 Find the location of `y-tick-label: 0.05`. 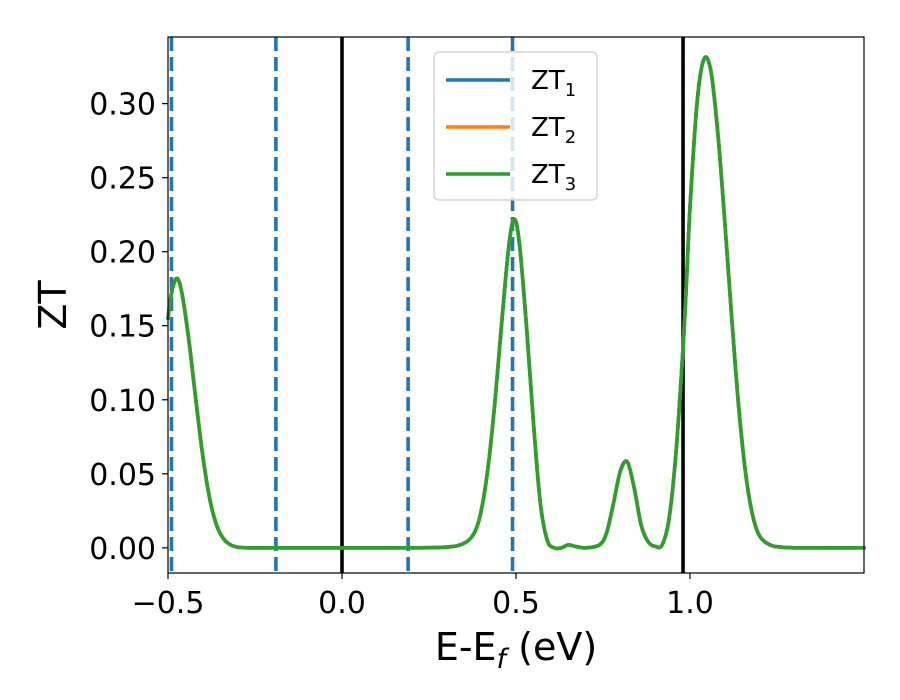

y-tick-label: 0.05 is located at coordinates (122, 475).